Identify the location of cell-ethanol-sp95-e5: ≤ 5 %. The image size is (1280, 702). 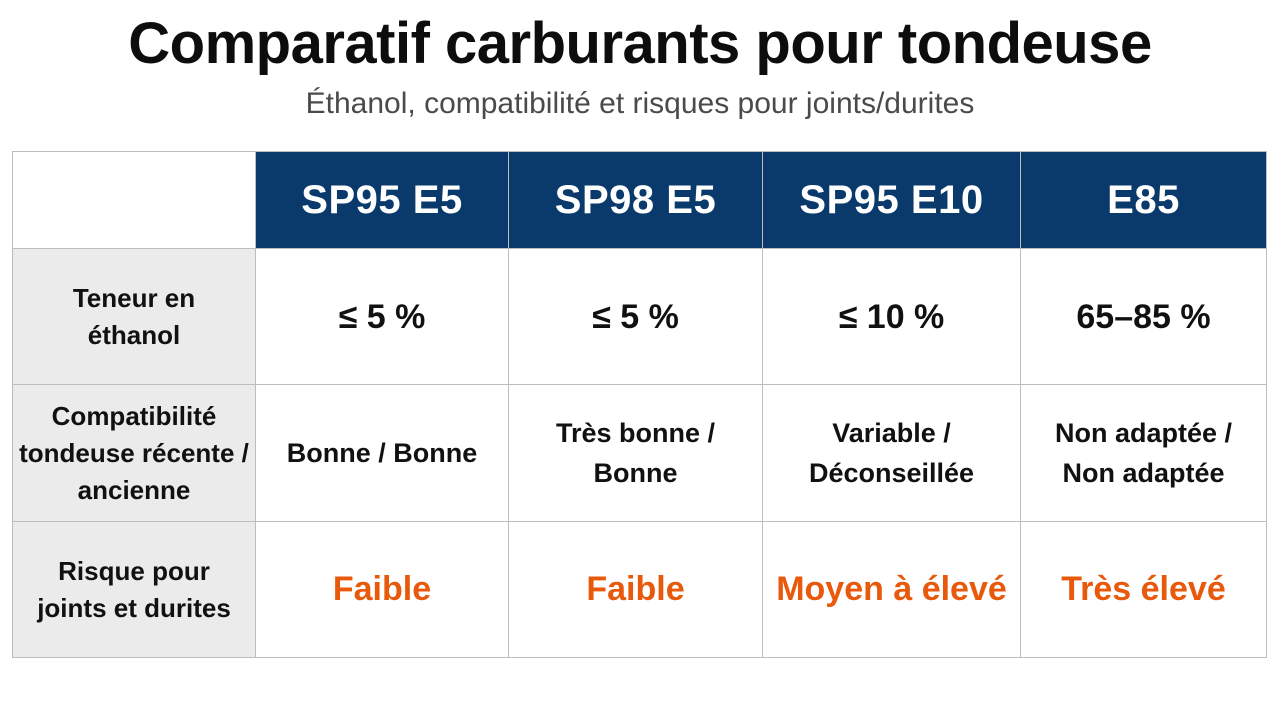
(382, 316).